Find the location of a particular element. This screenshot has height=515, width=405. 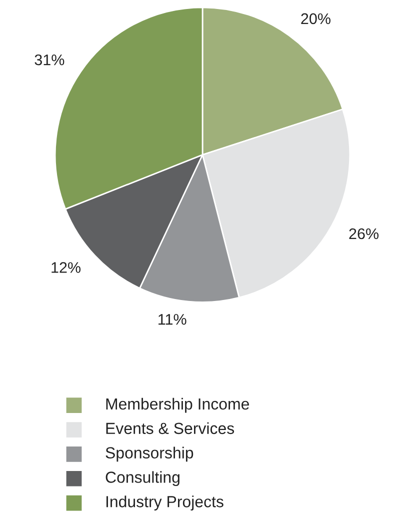

data-label: 31% is located at coordinates (49, 60).